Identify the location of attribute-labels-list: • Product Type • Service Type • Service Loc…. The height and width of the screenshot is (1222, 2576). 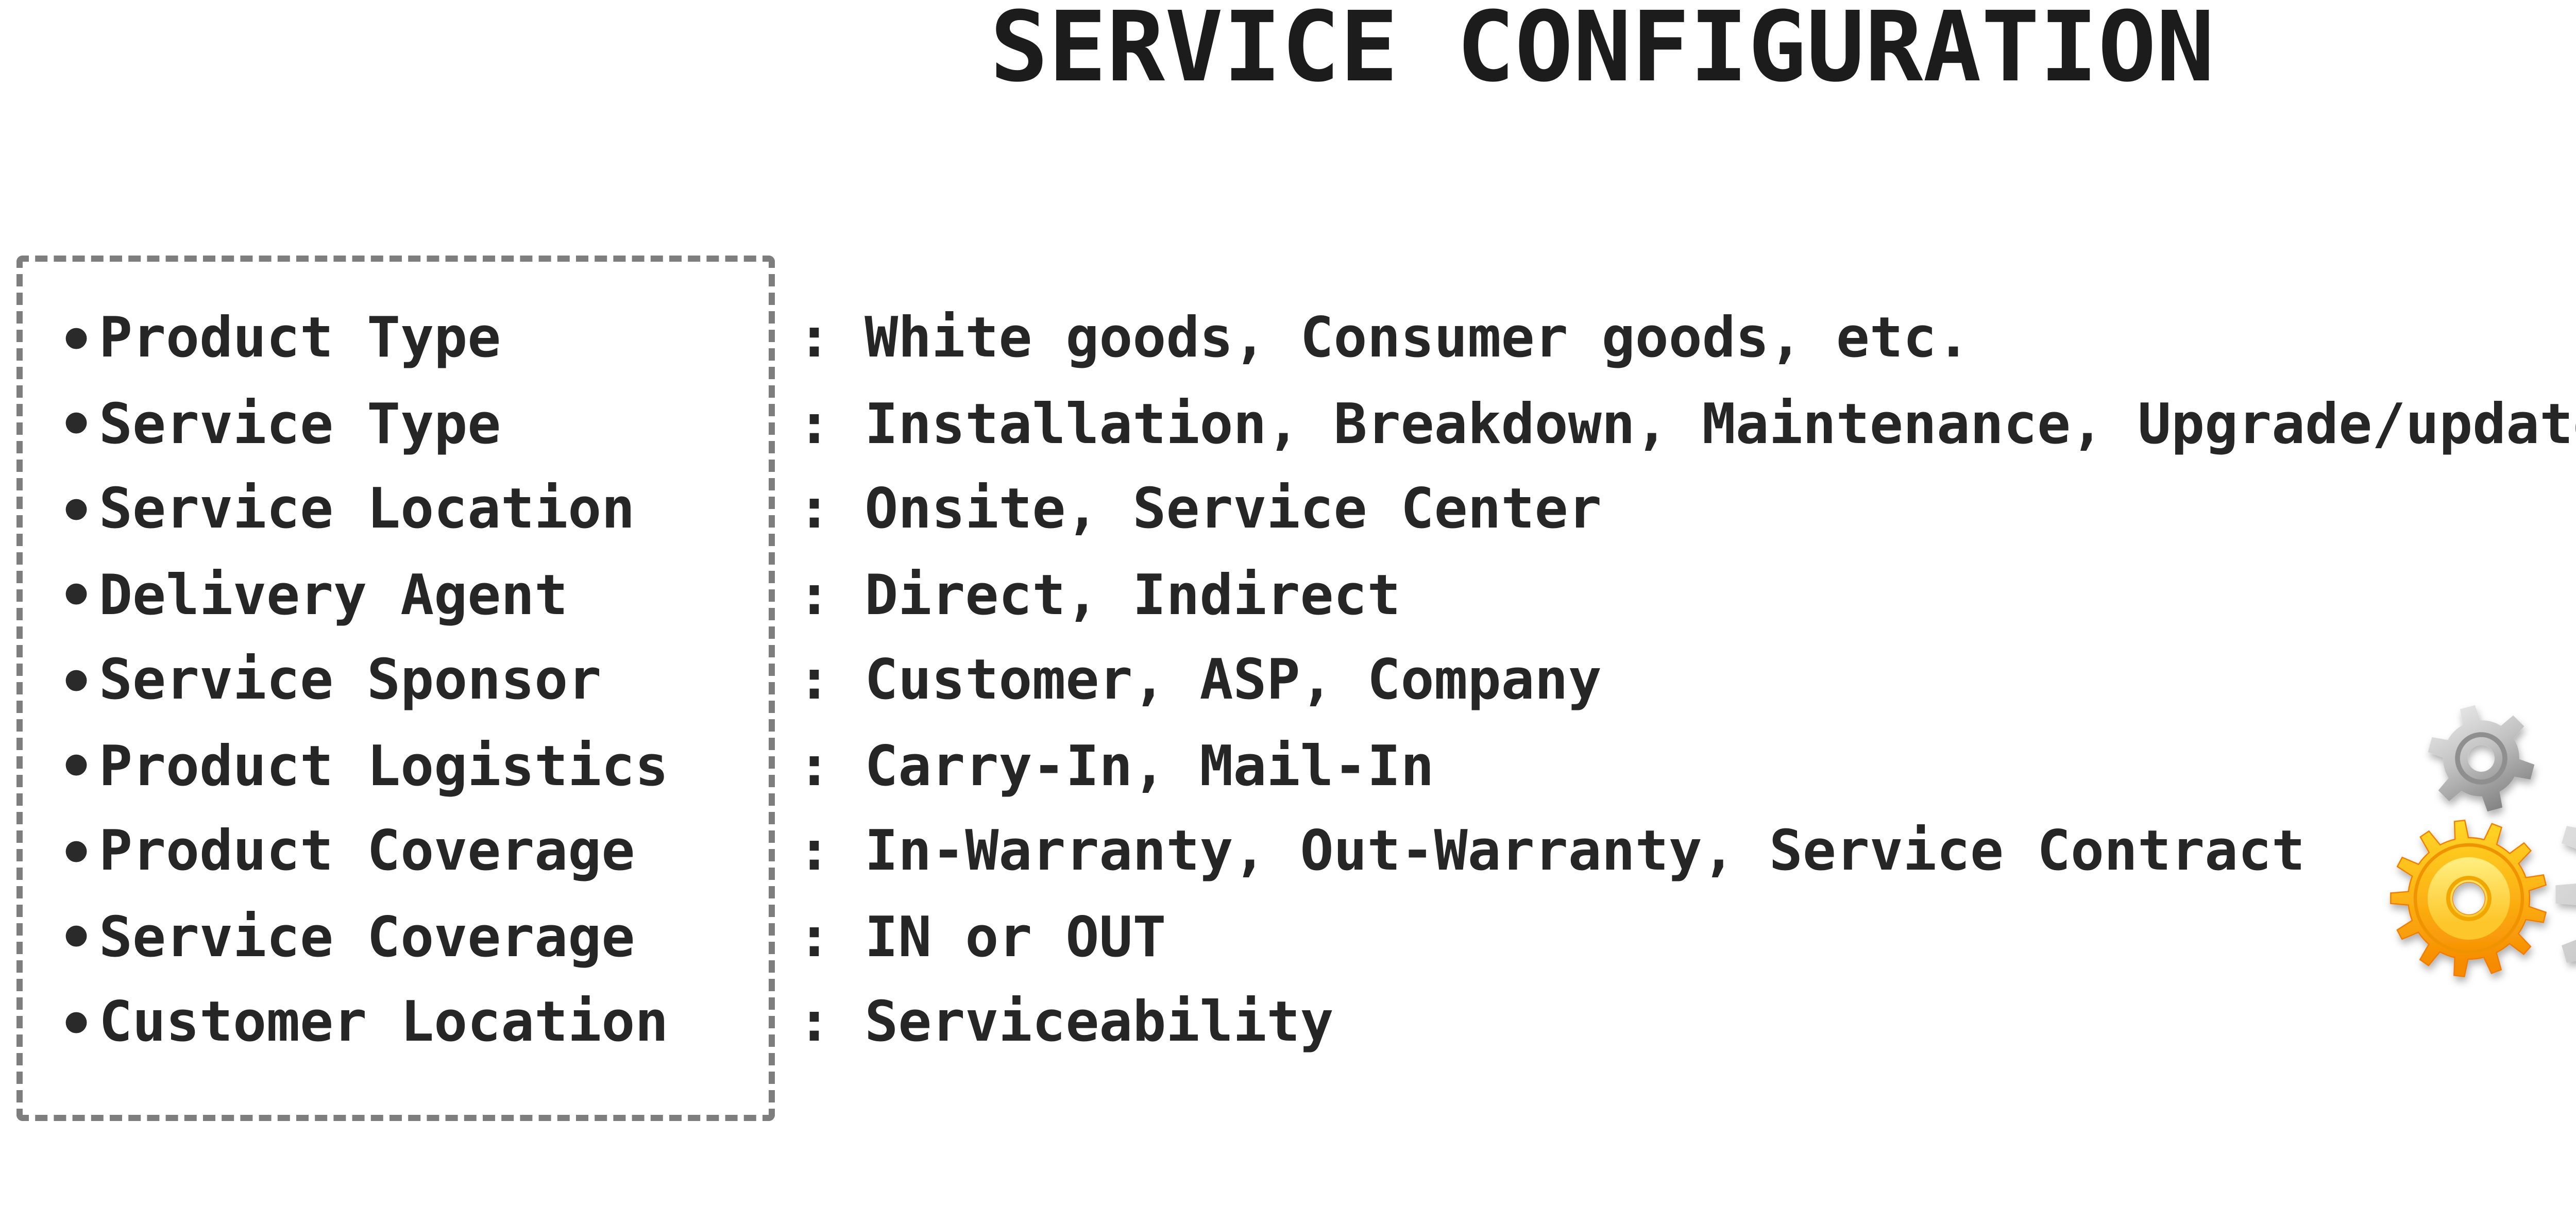
(361, 681).